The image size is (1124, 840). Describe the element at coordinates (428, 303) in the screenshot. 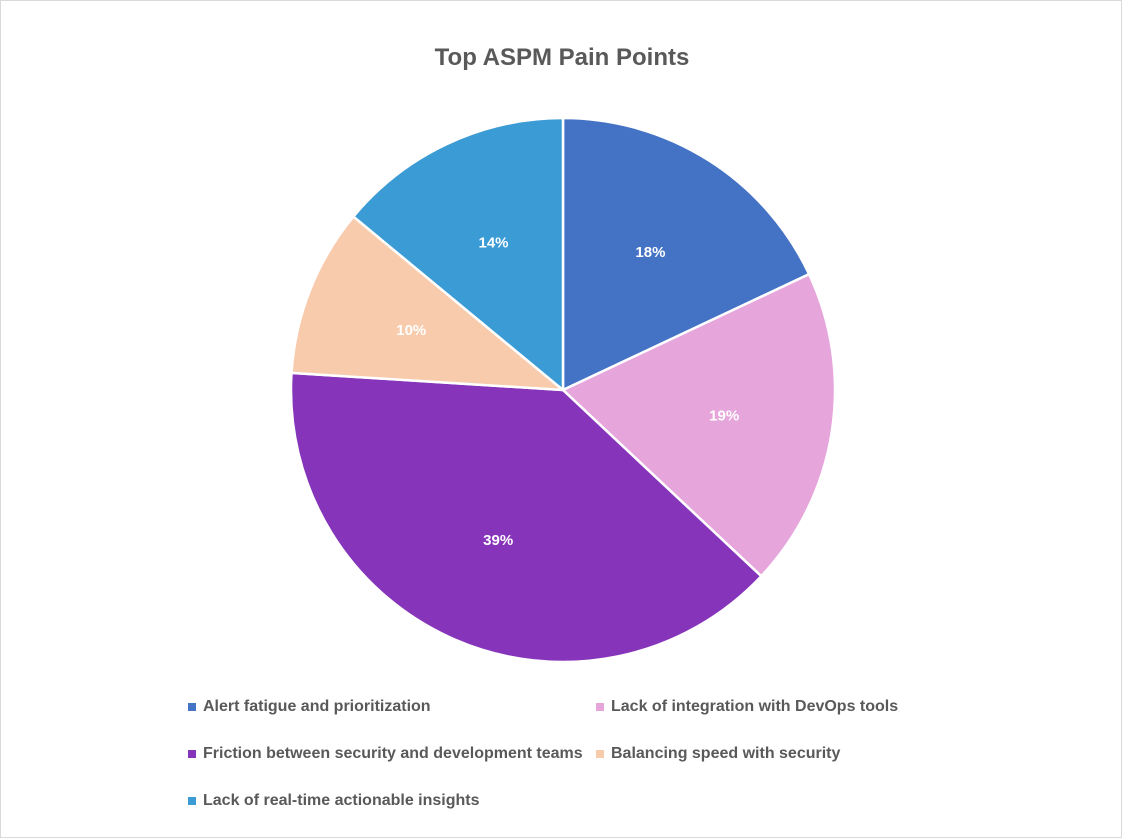

I see `pie-slice-speed-security` at that location.